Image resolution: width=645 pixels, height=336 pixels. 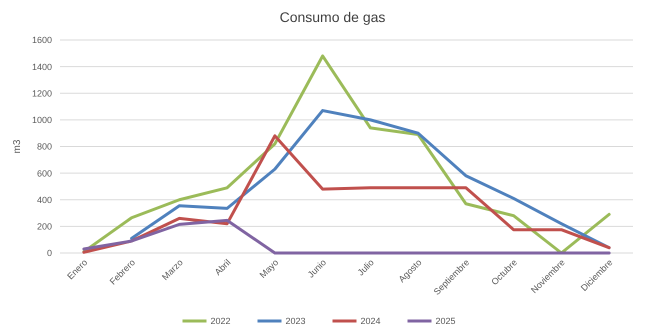 What do you see at coordinates (44, 173) in the screenshot?
I see `y-tick-label: 600` at bounding box center [44, 173].